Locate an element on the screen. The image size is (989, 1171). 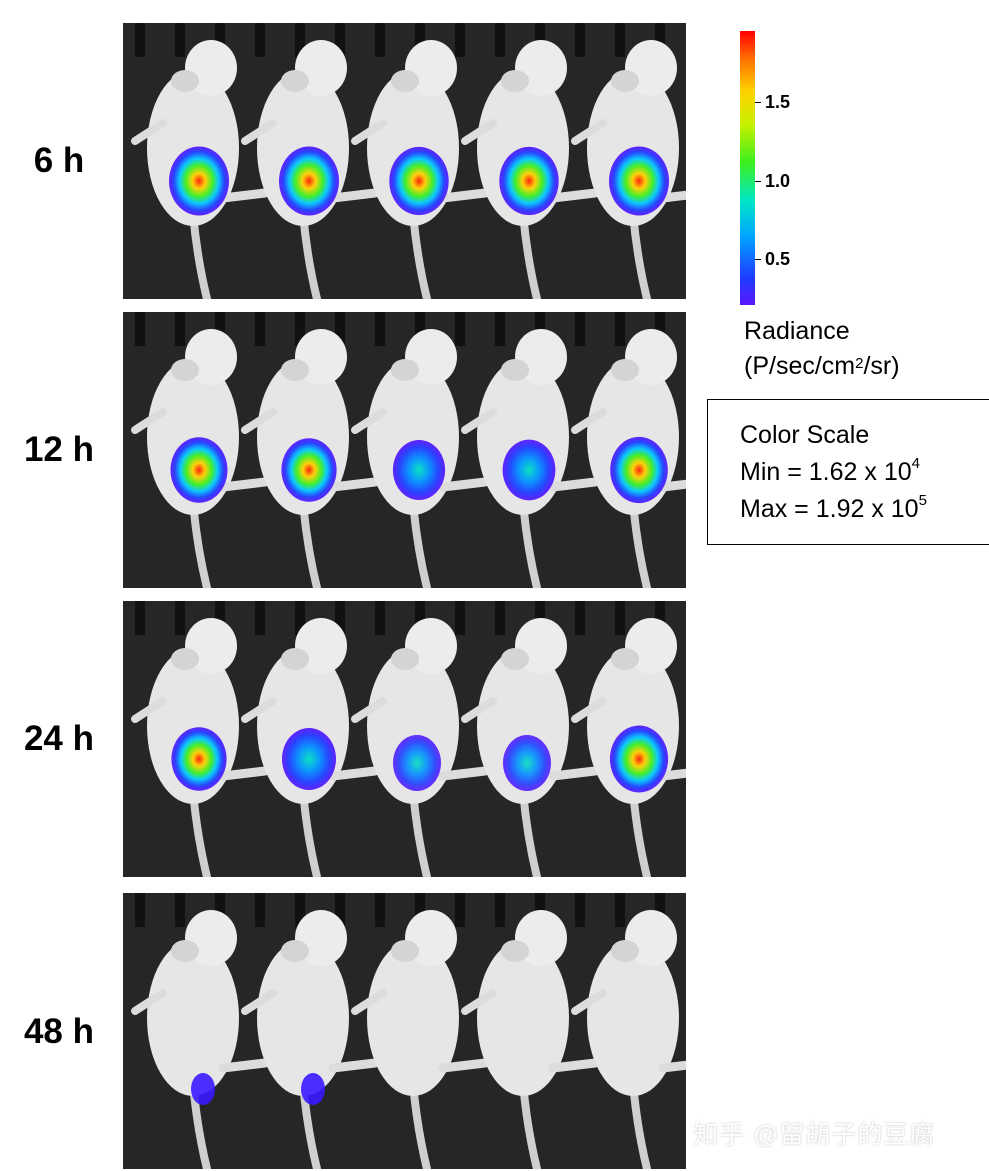
time-label-6h: 6 h is located at coordinates (59, 160).